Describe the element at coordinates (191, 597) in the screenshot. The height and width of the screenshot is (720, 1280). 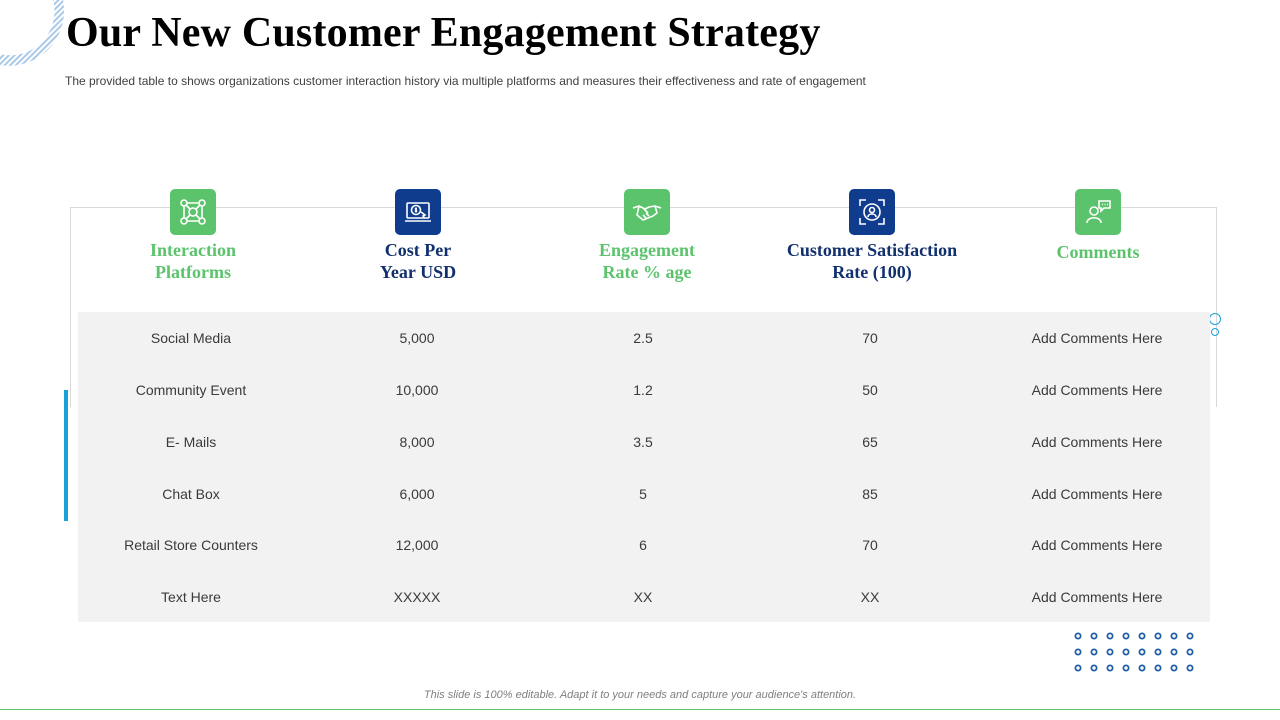
I see `platform-cell: Text Here` at that location.